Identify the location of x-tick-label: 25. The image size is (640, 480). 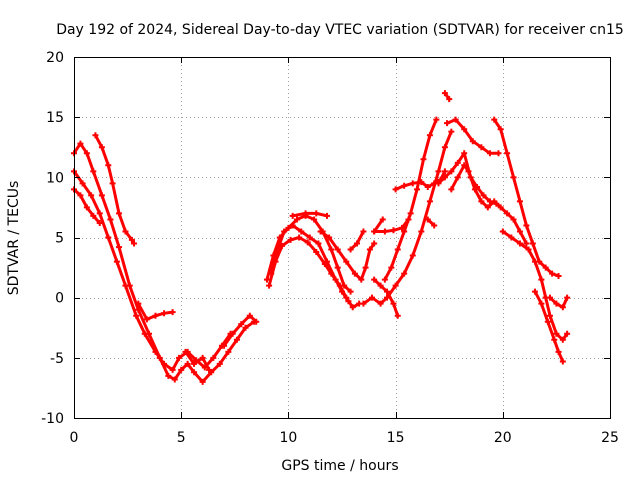
(610, 438).